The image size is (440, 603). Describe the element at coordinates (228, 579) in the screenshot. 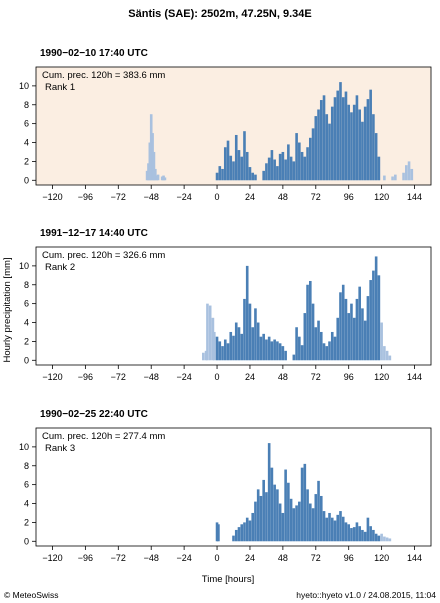

I see `x-axis-label: Time [hours]` at that location.